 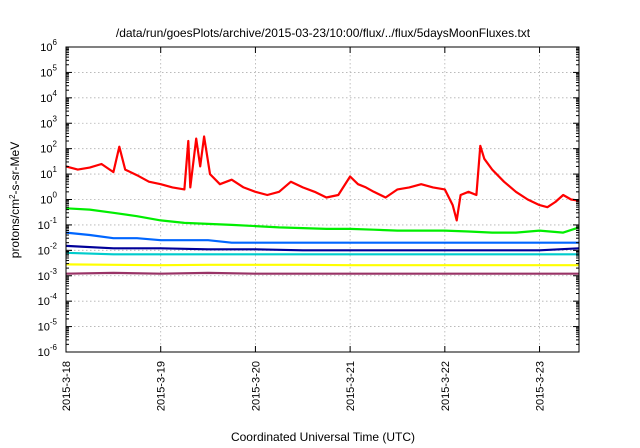 What do you see at coordinates (55, 93) in the screenshot?
I see `y-tick-exponent: 4` at bounding box center [55, 93].